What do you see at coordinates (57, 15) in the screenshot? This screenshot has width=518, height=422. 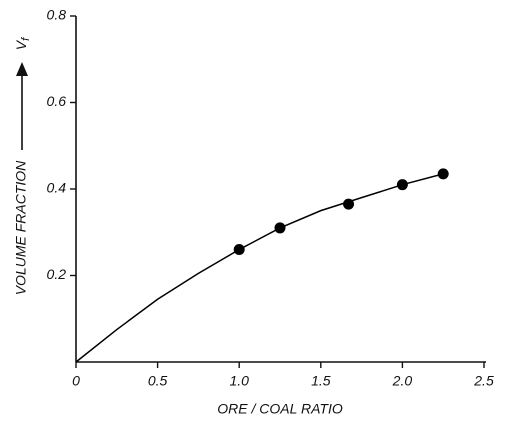 I see `y-tick-label: 0.8` at bounding box center [57, 15].